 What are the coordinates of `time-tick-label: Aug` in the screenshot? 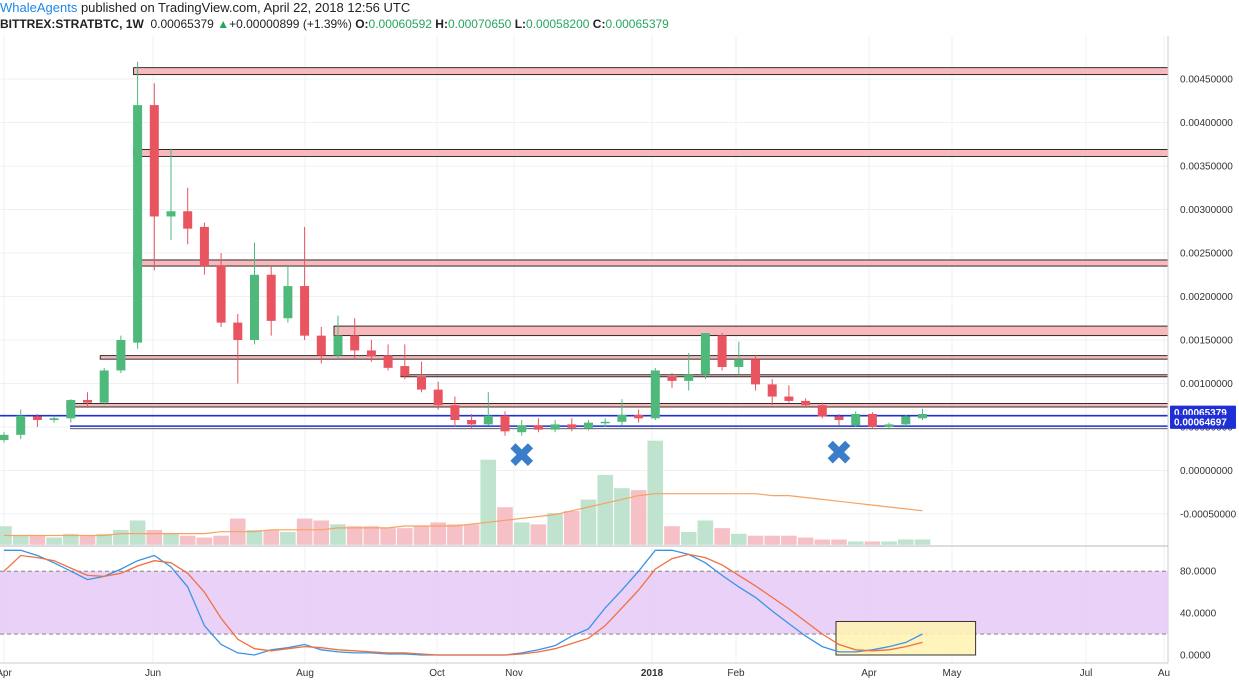 It's located at (305, 673).